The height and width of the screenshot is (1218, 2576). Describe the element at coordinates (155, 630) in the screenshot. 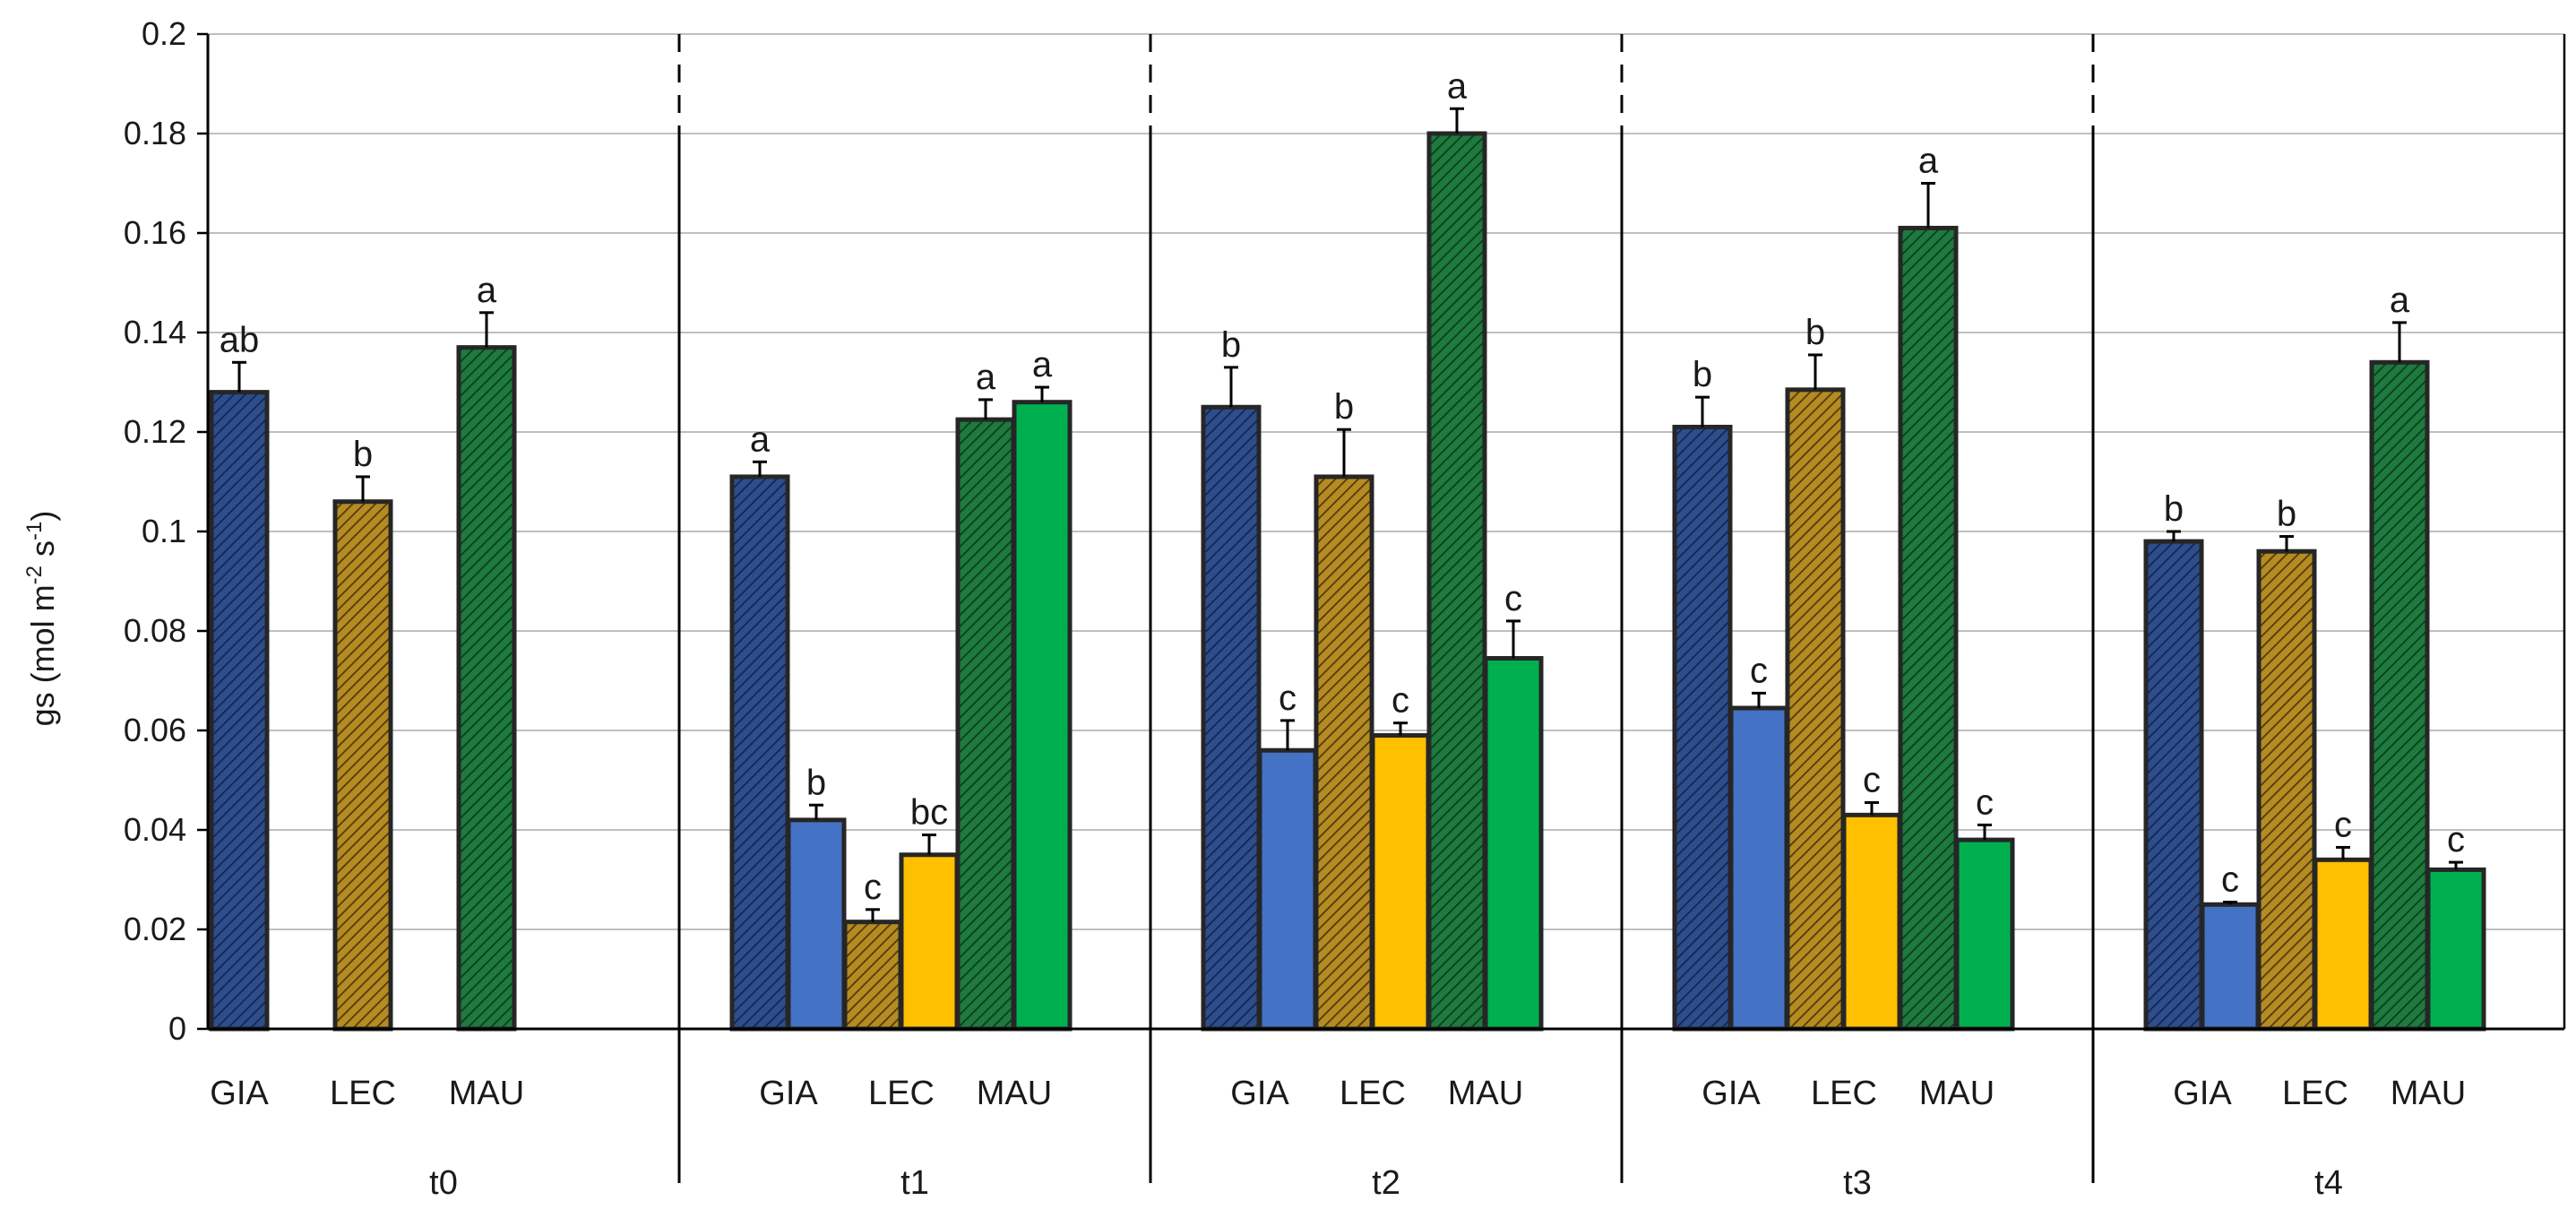

I see `y-tick-label: 0.08` at that location.